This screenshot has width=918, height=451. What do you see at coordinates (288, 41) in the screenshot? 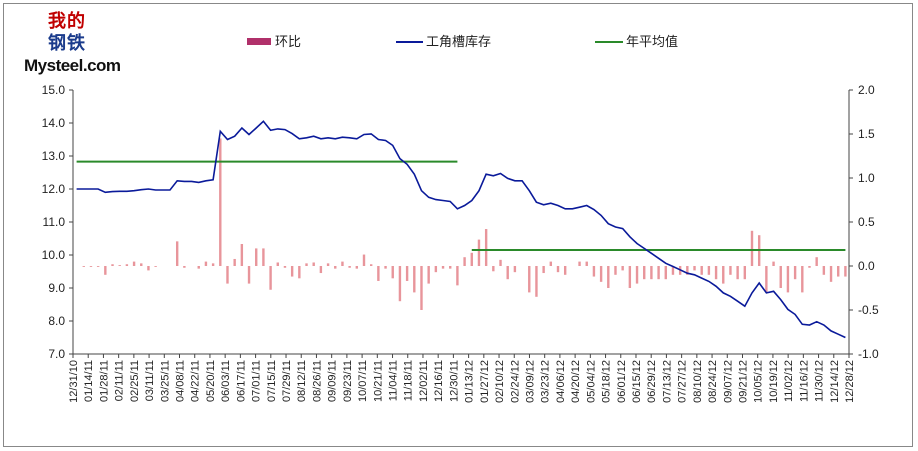
I see `legend-ratio-label: 环比` at bounding box center [288, 41].